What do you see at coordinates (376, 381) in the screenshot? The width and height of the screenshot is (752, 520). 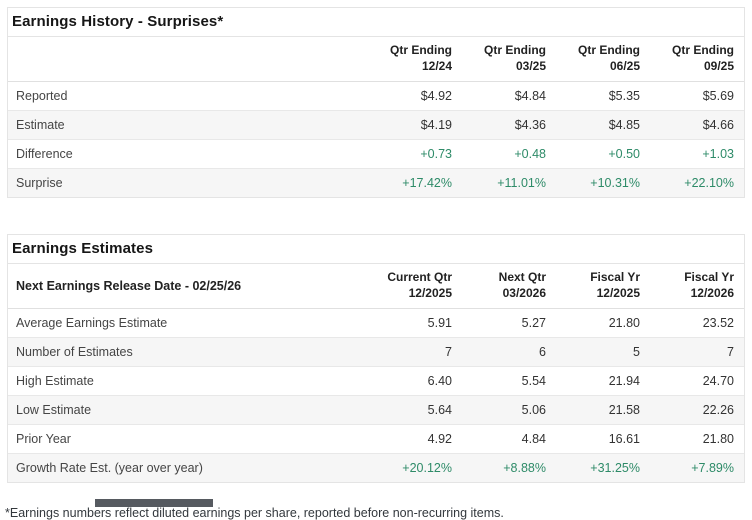 I see `table-row-high-estimate: High Estimate 6.40 5.54 21.94 24.70` at bounding box center [376, 381].